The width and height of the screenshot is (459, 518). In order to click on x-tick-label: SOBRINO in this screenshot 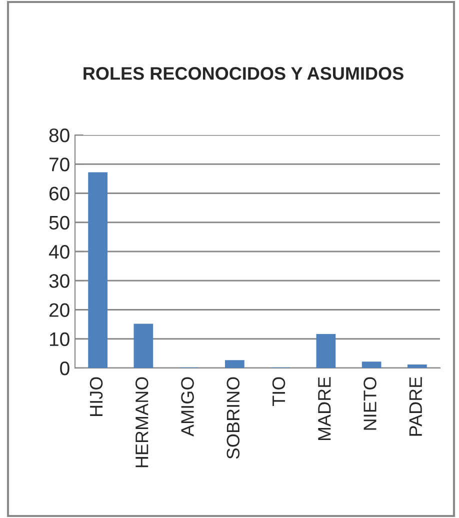, I will do `click(233, 418)`.